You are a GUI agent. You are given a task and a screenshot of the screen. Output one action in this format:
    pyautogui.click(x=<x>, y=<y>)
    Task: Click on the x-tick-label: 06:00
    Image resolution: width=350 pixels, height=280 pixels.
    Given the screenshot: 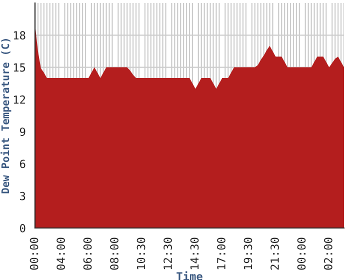 What is the action you would take?
    pyautogui.click(x=87, y=254)
    